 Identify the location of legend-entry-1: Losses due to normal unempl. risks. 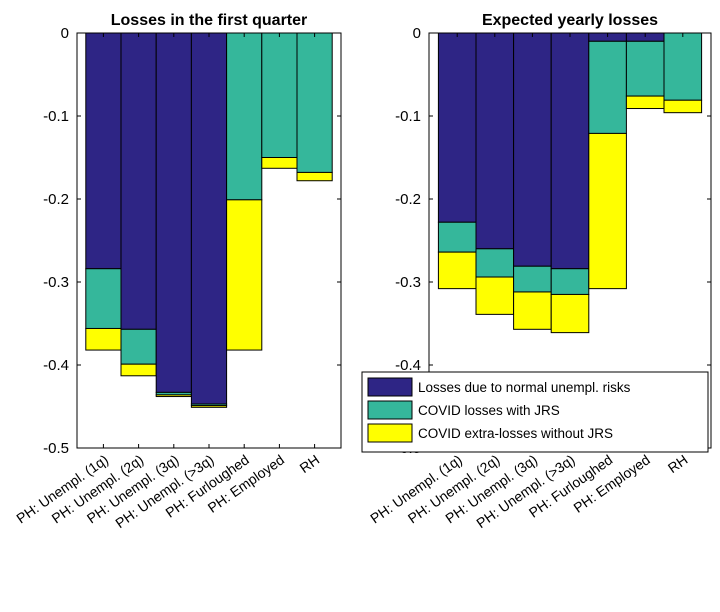
(524, 387).